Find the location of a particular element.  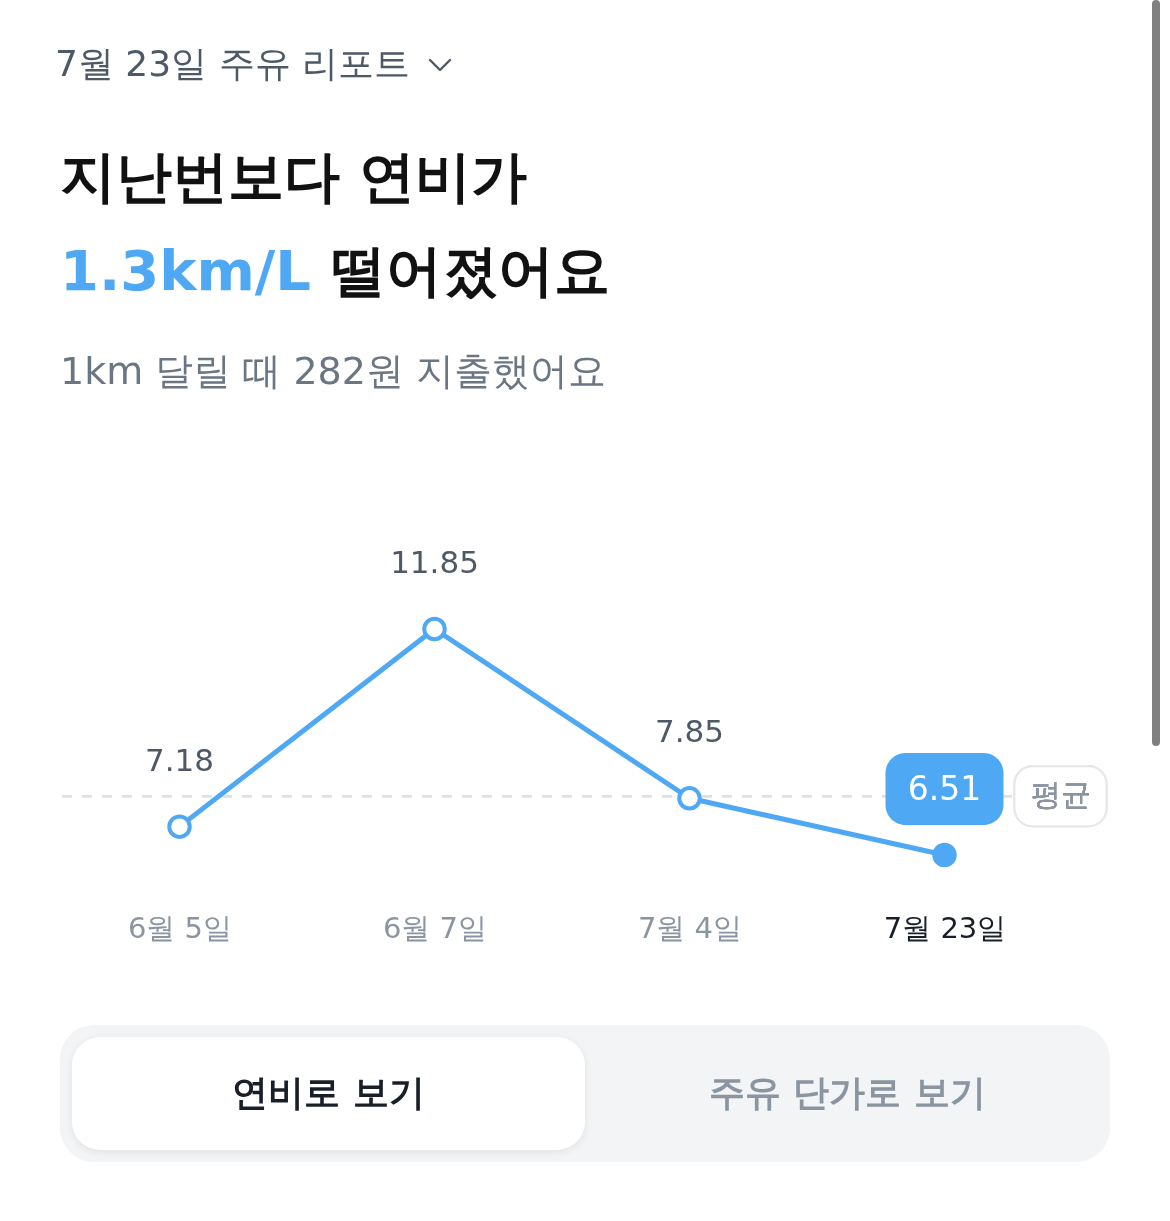

text: 7월 23일 주유 리포트 is located at coordinates (233, 64).